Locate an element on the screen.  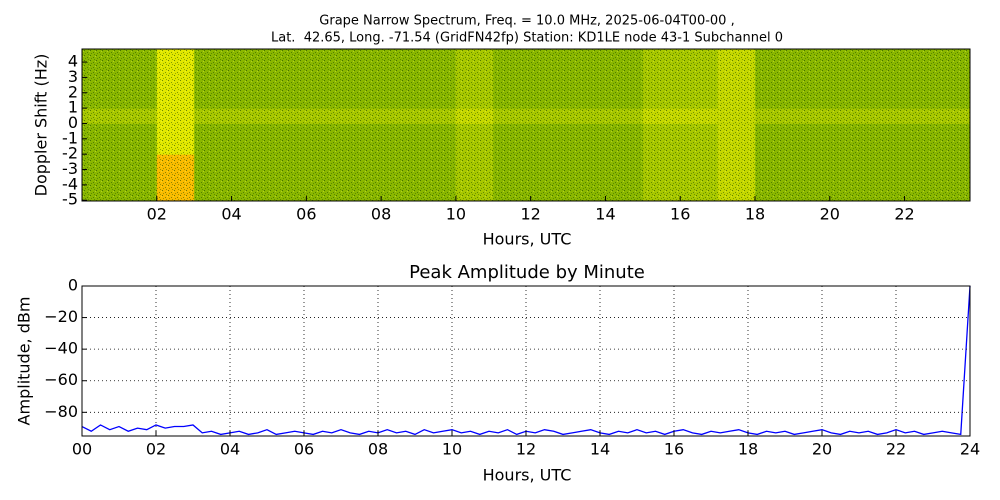
y-tick-label: 2 is located at coordinates (73, 91).